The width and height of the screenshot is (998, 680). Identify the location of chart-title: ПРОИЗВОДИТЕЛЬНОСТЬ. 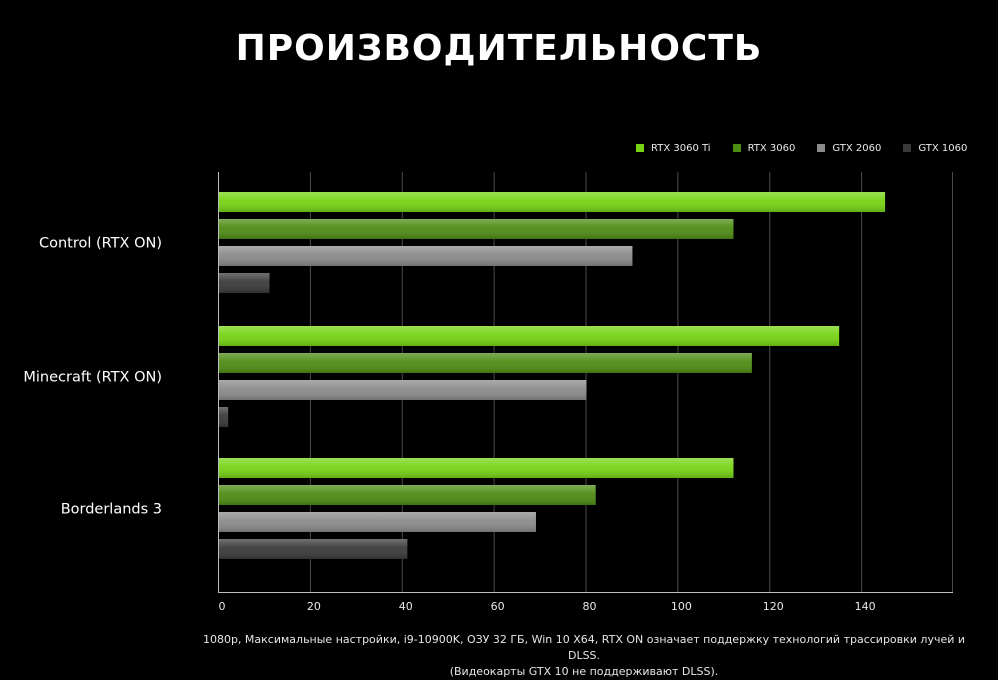
(499, 48).